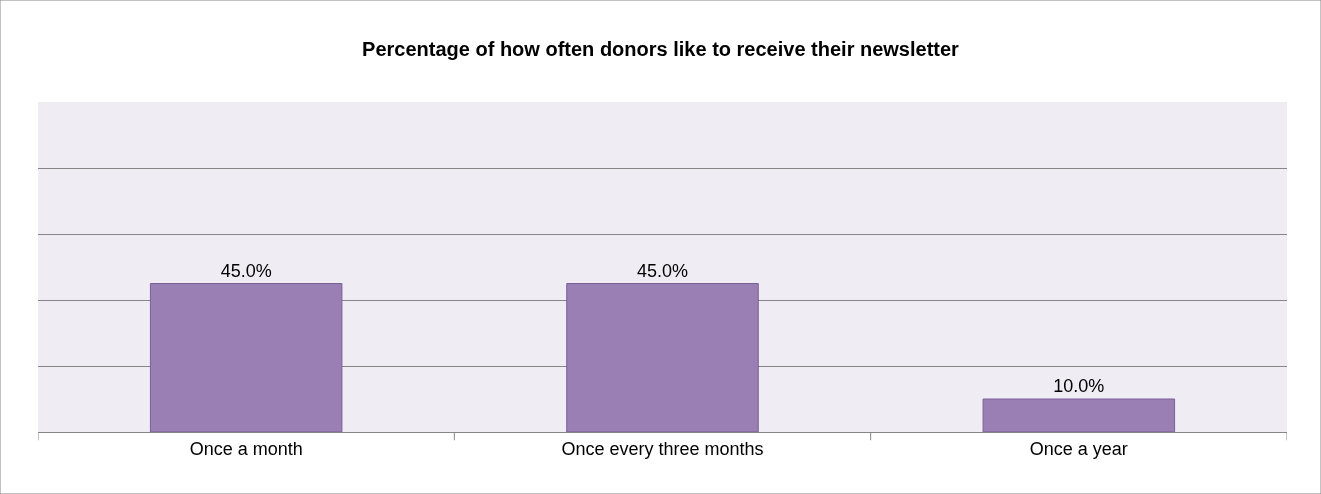 The image size is (1321, 494). I want to click on x-tick-label: Once a month, so click(246, 448).